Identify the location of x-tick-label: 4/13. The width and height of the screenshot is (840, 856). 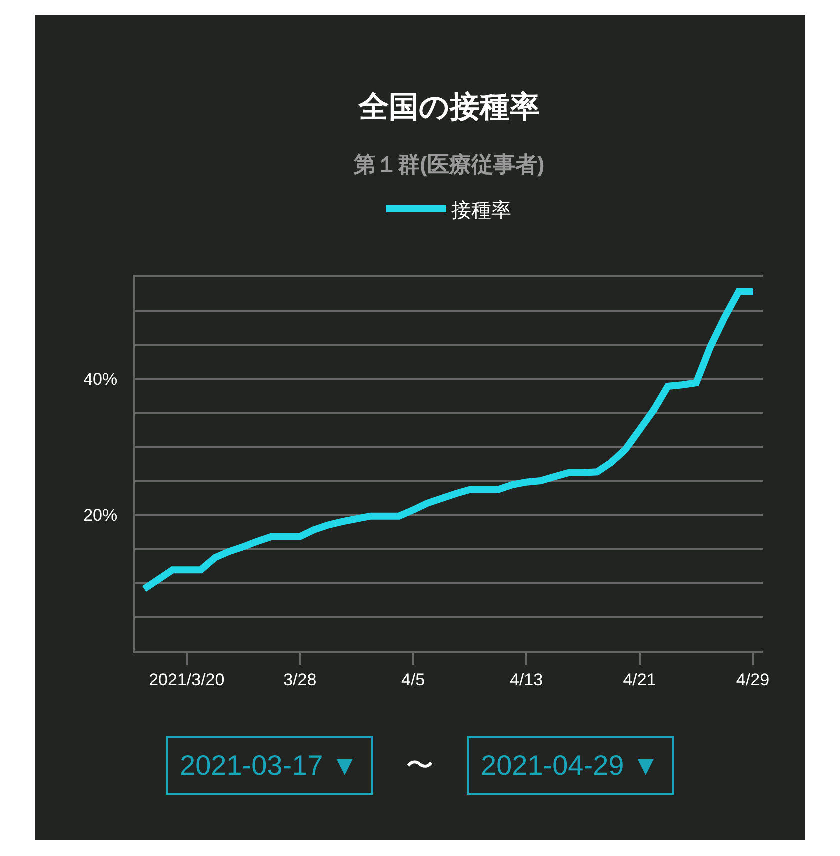
(527, 680).